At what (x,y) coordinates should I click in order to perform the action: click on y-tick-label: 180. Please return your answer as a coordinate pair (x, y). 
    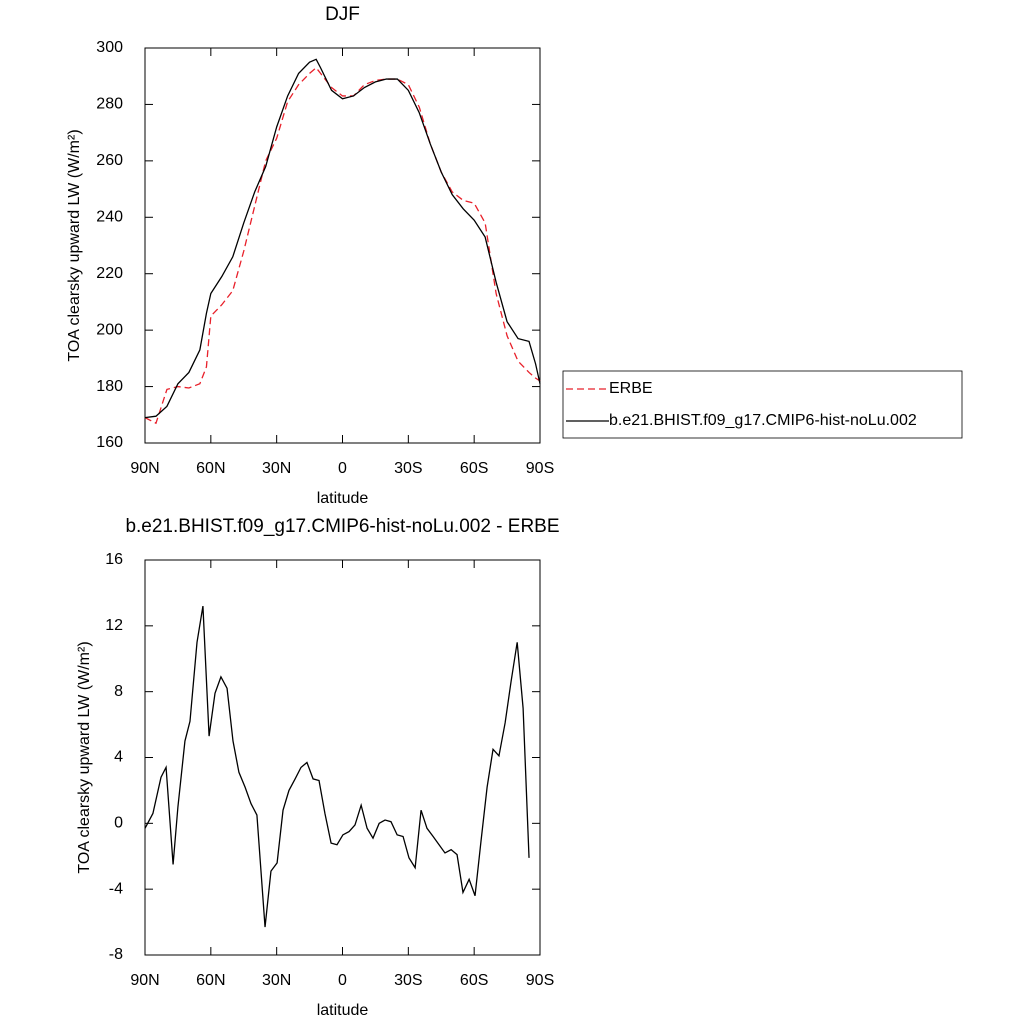
    Looking at the image, I should click on (109, 386).